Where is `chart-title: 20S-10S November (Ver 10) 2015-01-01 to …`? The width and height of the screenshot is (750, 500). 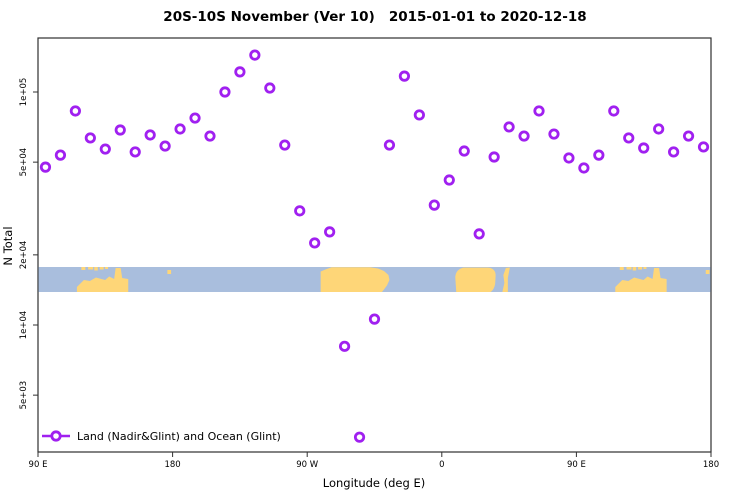 chart-title: 20S-10S November (Ver 10) 2015-01-01 to … is located at coordinates (375, 17).